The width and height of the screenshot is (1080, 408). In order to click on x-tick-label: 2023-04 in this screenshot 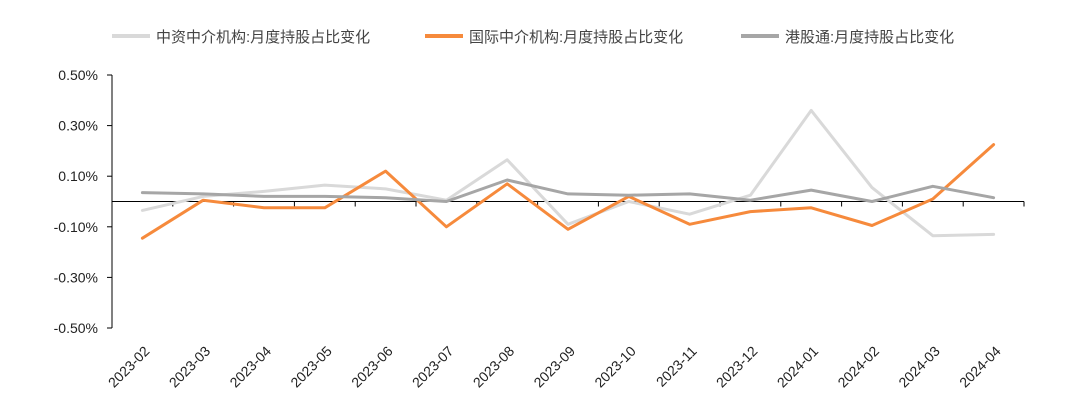, I will do `click(250, 367)`.